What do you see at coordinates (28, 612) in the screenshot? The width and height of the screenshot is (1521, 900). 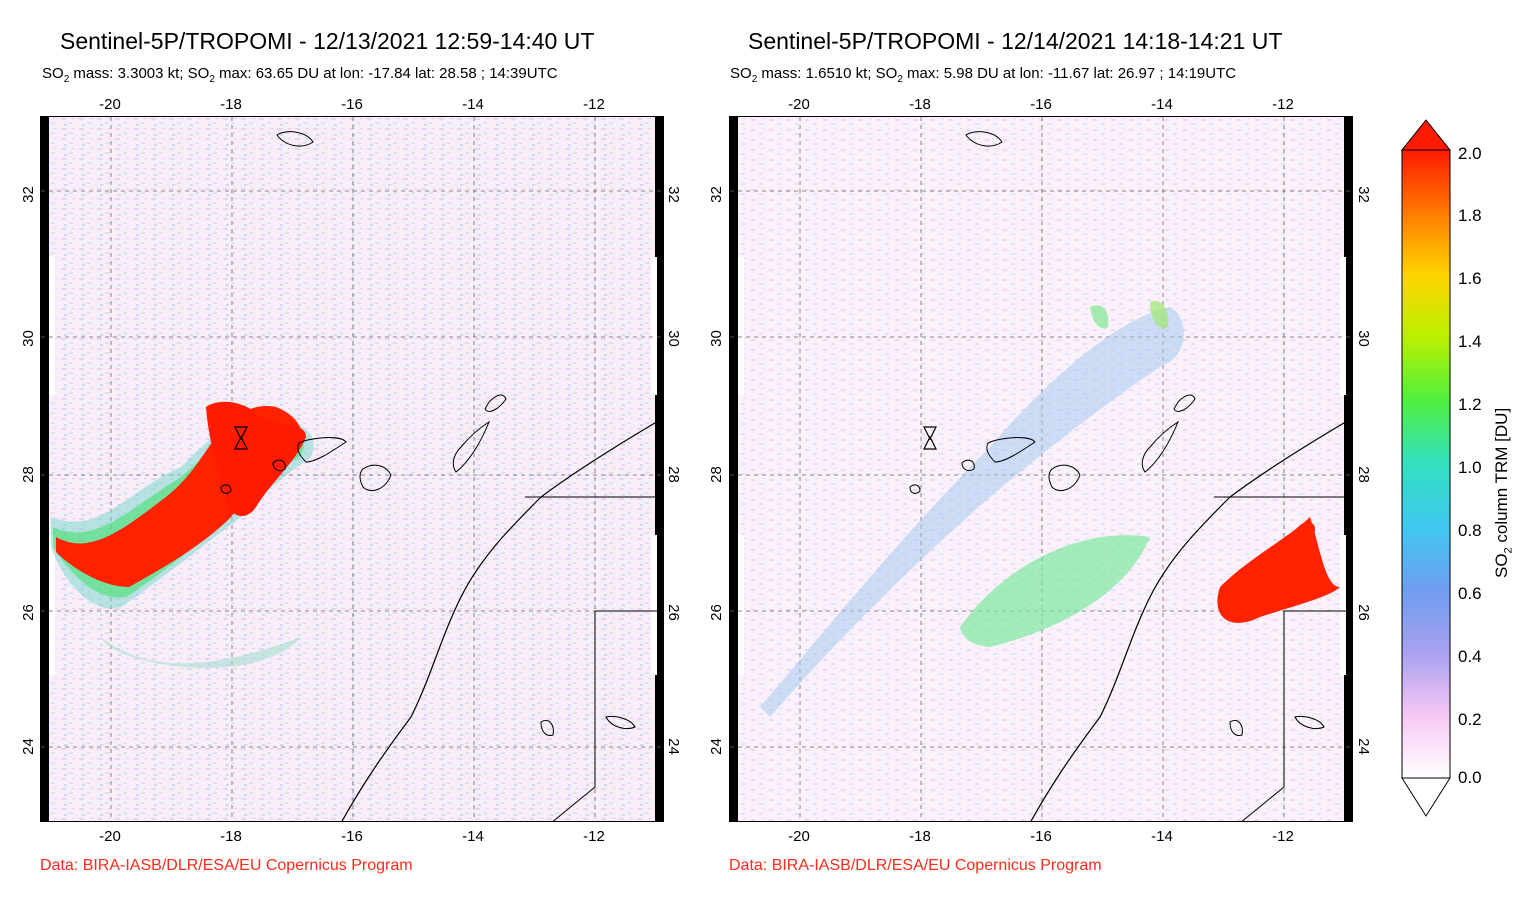 I see `left-lat-tick: 26` at bounding box center [28, 612].